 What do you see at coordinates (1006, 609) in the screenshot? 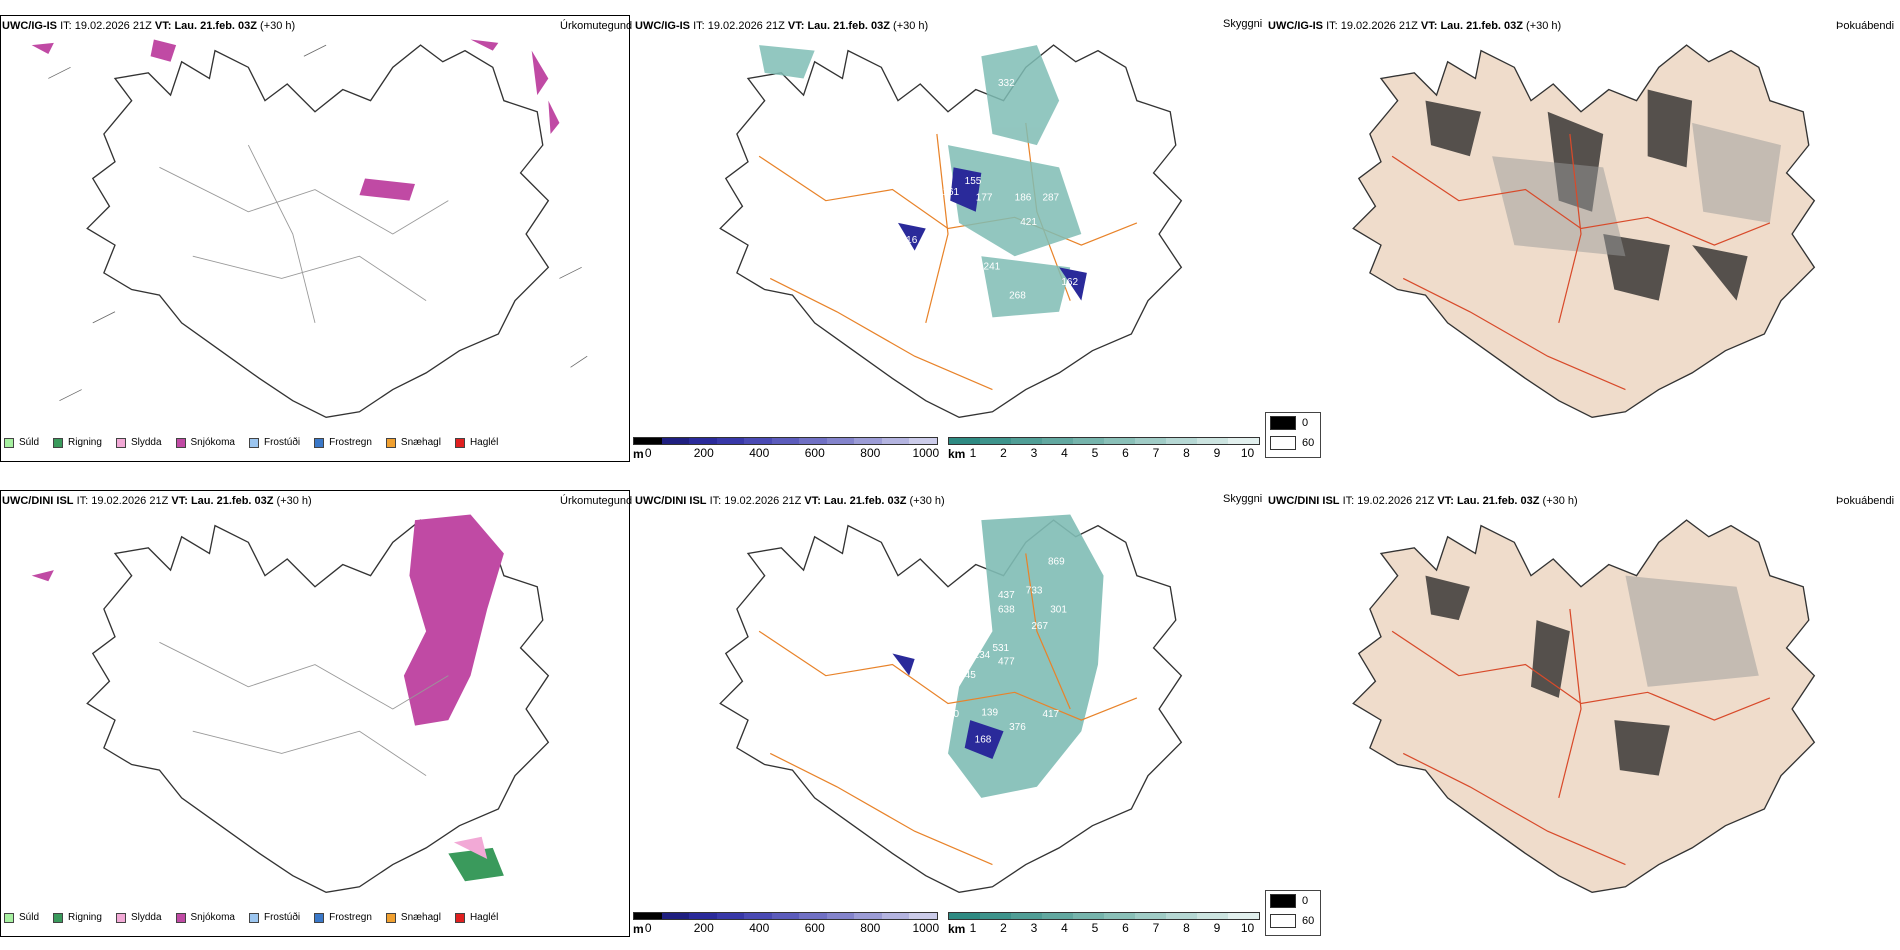
I see `vis-label: 638` at bounding box center [1006, 609].